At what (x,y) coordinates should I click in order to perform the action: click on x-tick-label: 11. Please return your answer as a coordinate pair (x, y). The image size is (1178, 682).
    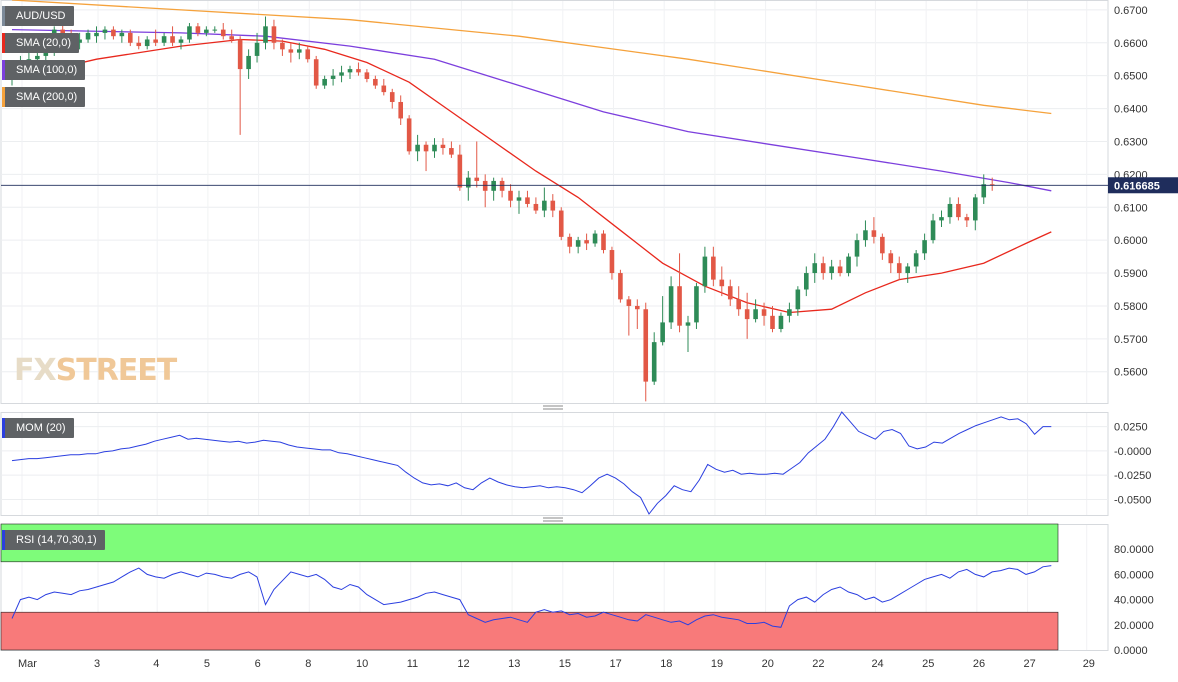
    Looking at the image, I should click on (412, 664).